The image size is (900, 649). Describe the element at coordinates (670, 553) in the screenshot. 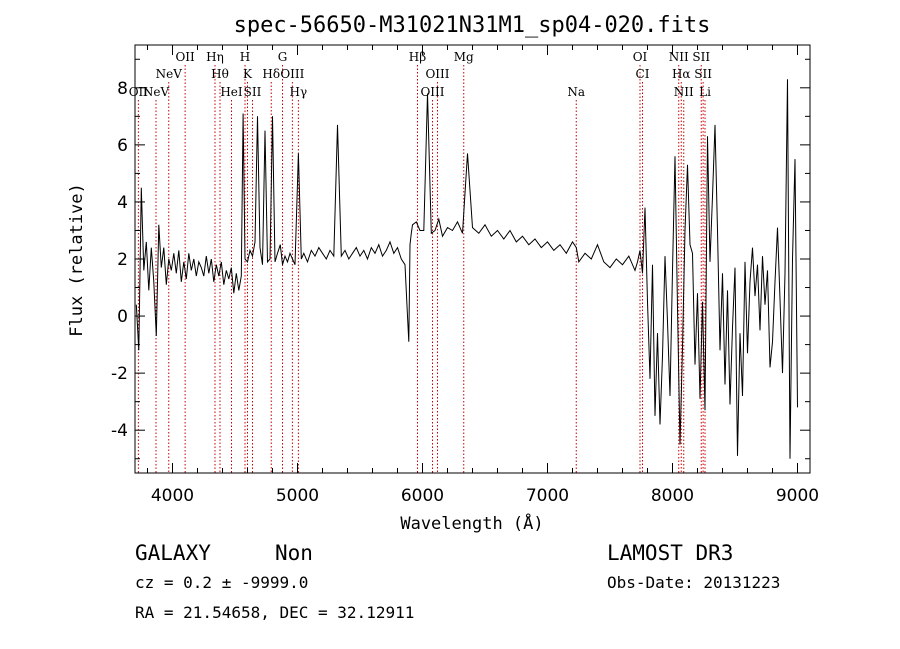

I see `survey-name: LAMOST DR3` at that location.